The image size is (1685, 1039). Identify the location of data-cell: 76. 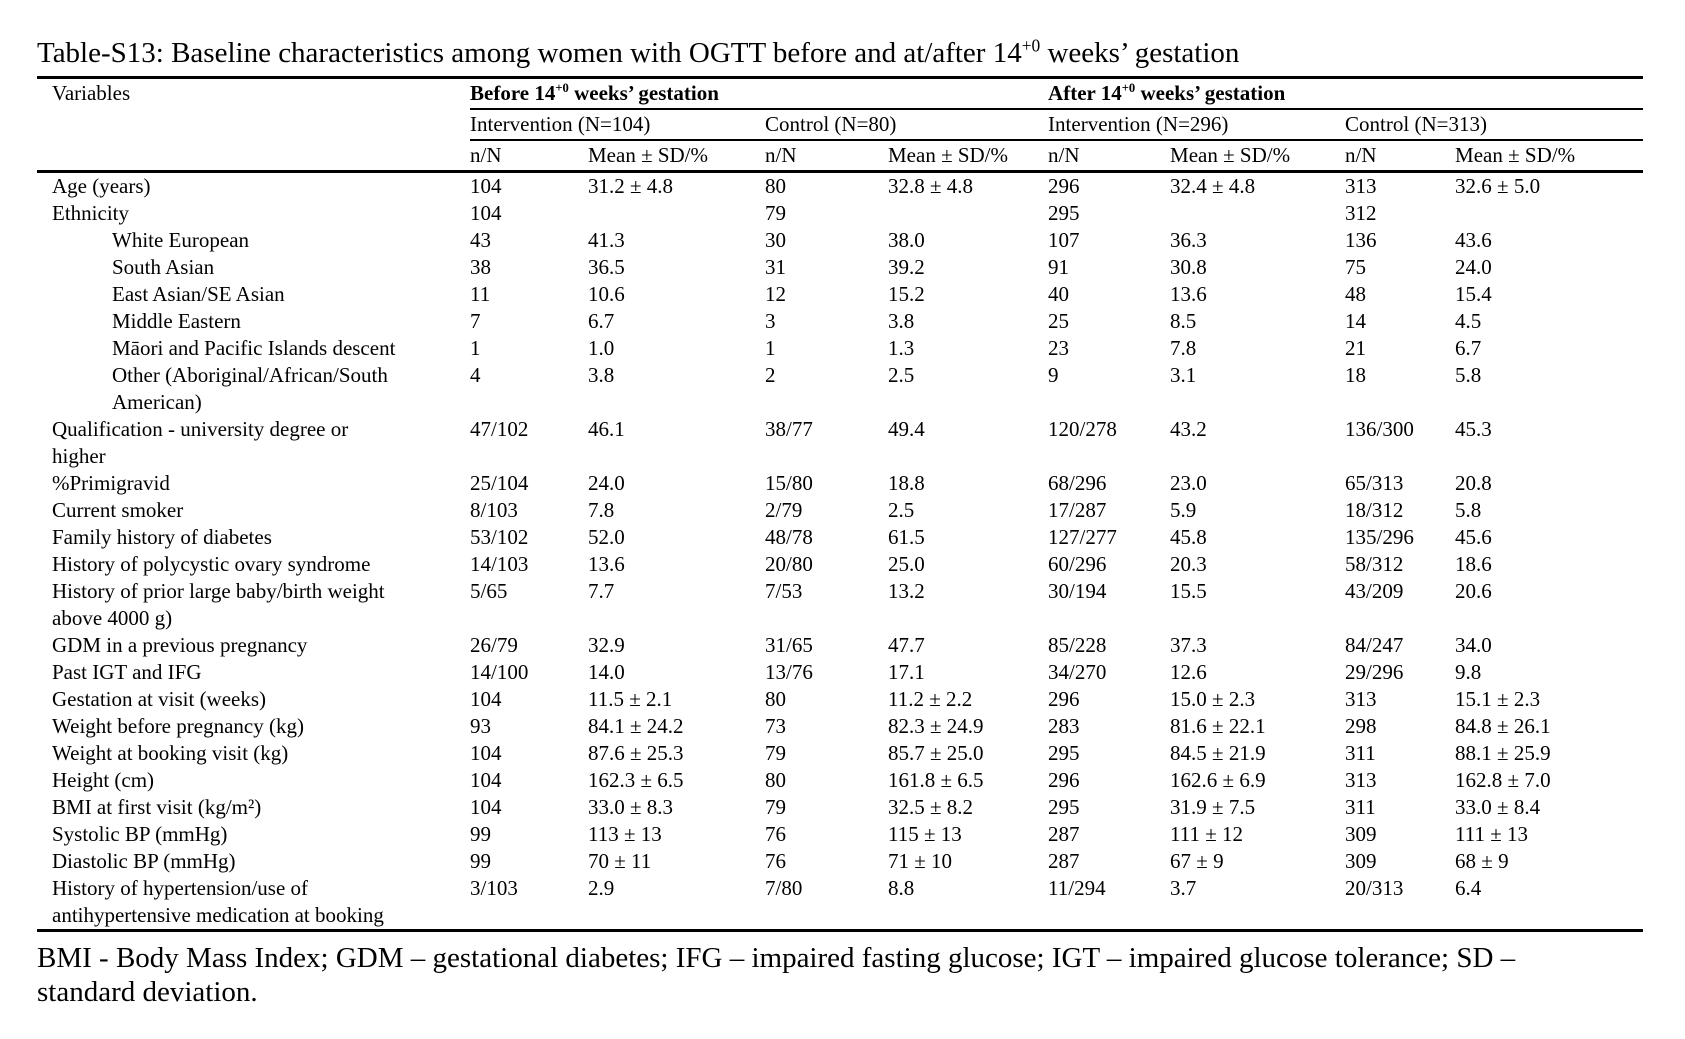
(775, 834).